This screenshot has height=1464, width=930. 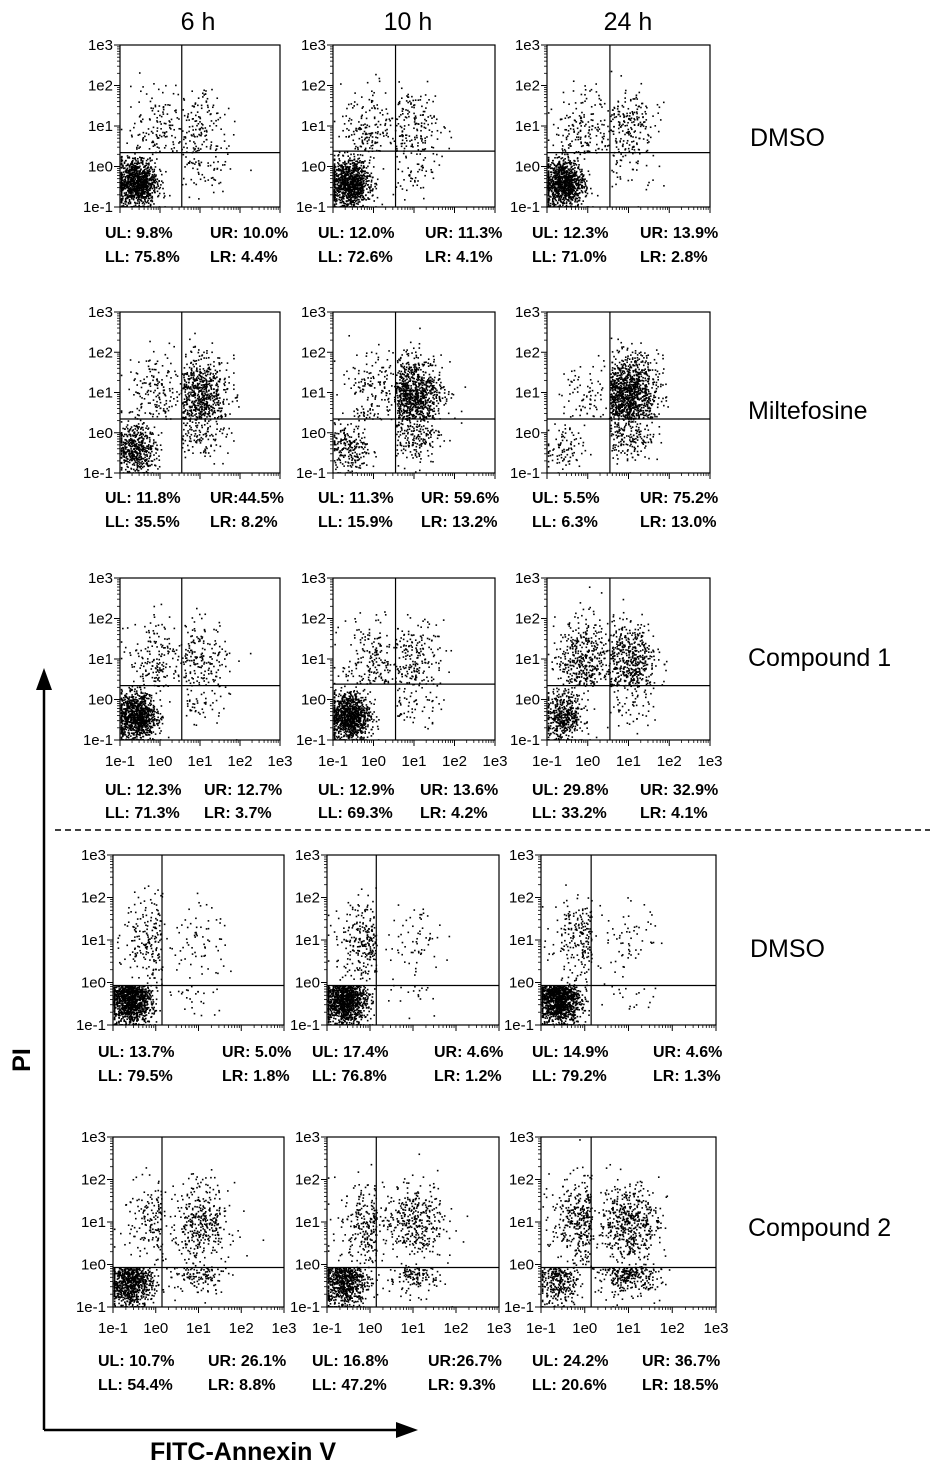 What do you see at coordinates (606, 138) in the screenshot?
I see `scatter-points` at bounding box center [606, 138].